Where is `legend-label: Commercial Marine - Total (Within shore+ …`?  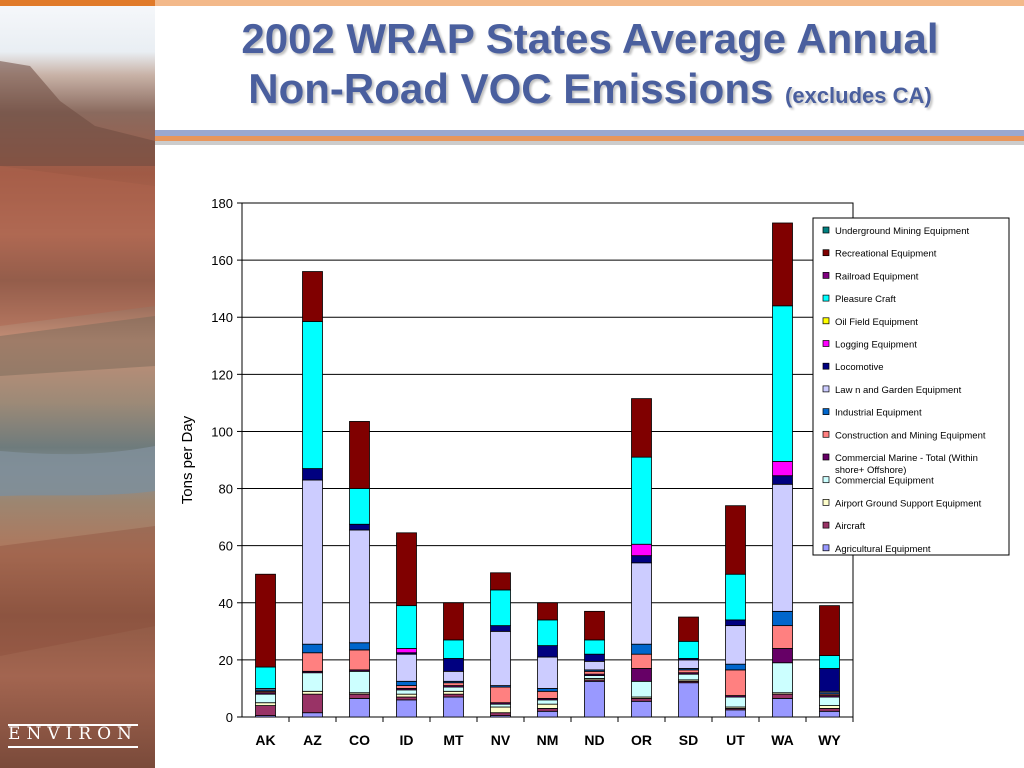
legend-label: Commercial Marine - Total (Within shore+ … is located at coordinates (906, 464).